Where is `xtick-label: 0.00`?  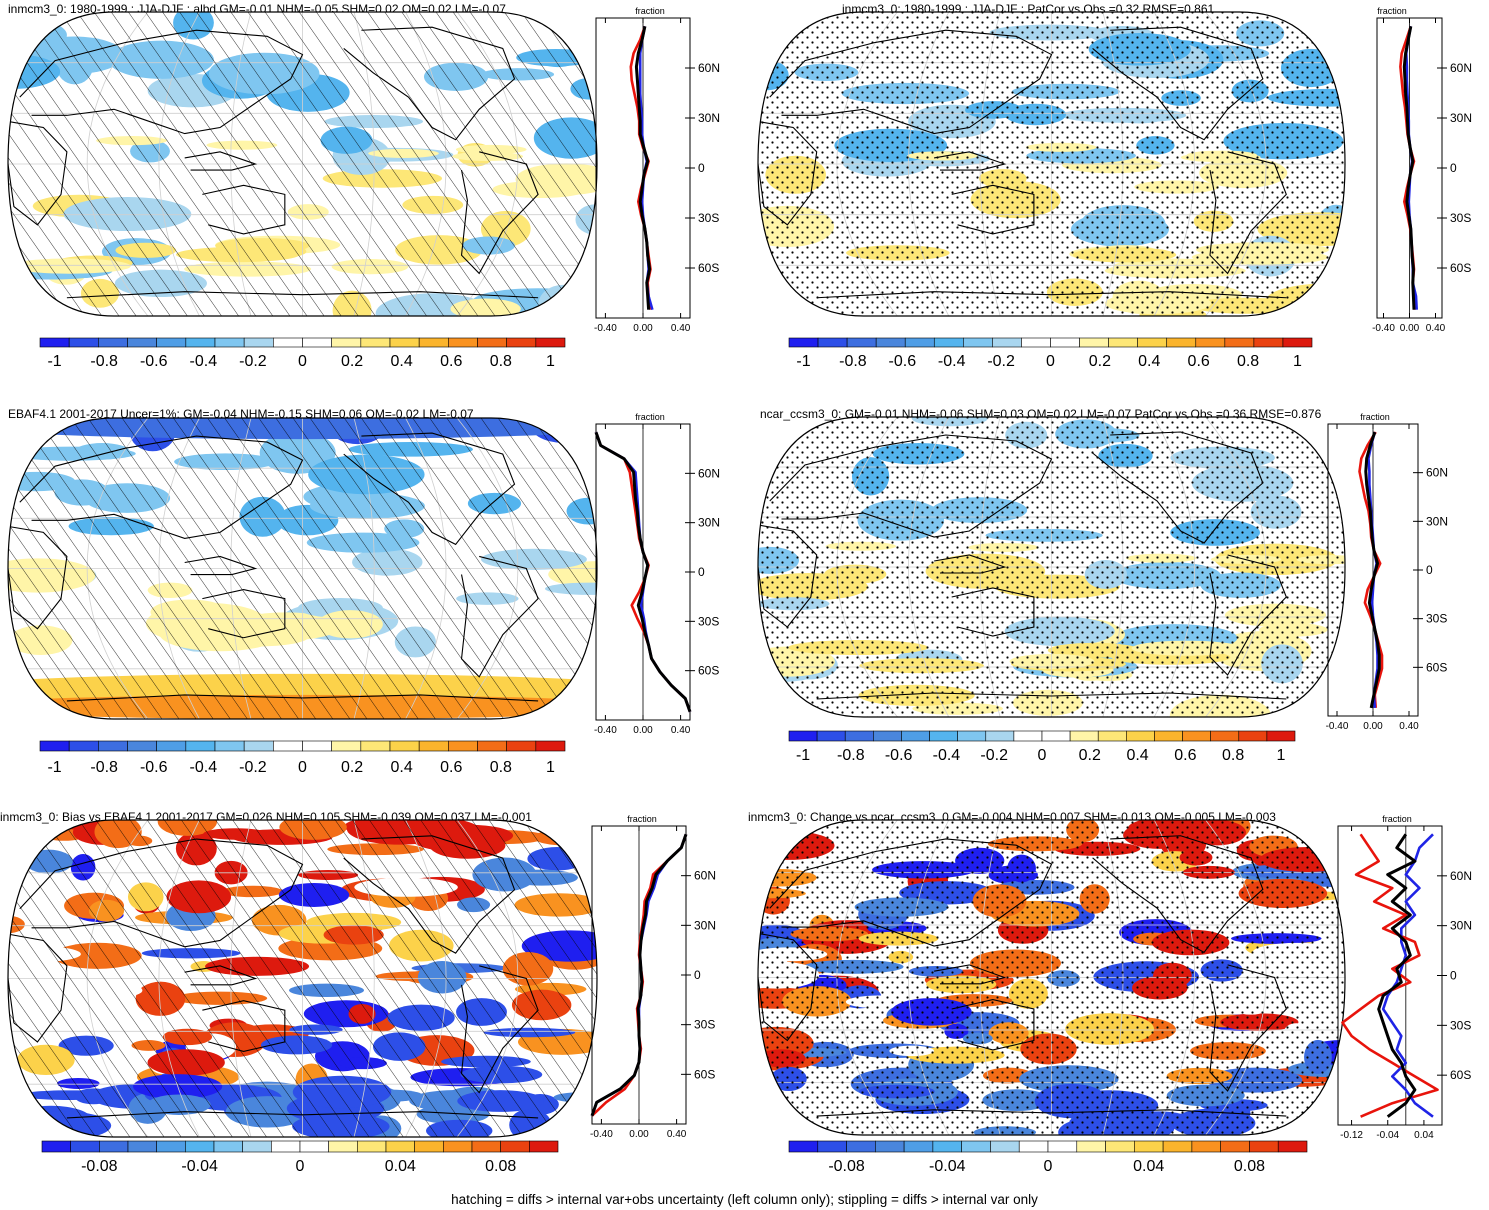 xtick-label: 0.00 is located at coordinates (643, 730).